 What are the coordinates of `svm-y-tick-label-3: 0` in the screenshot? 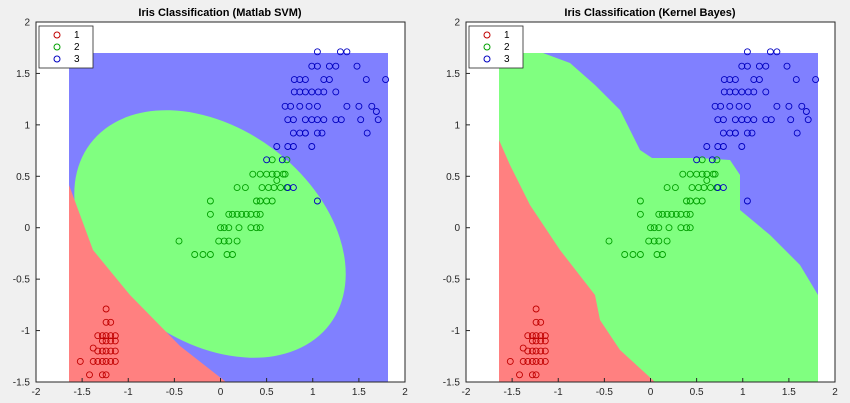 It's located at (27, 228).